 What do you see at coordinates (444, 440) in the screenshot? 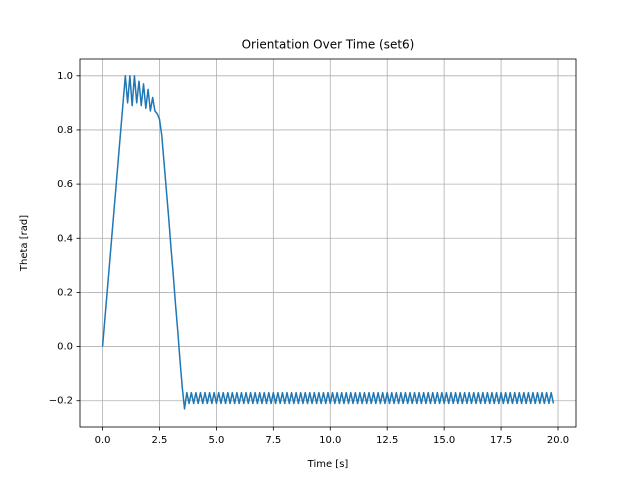
I see `x-tick-label: 15.0` at bounding box center [444, 440].